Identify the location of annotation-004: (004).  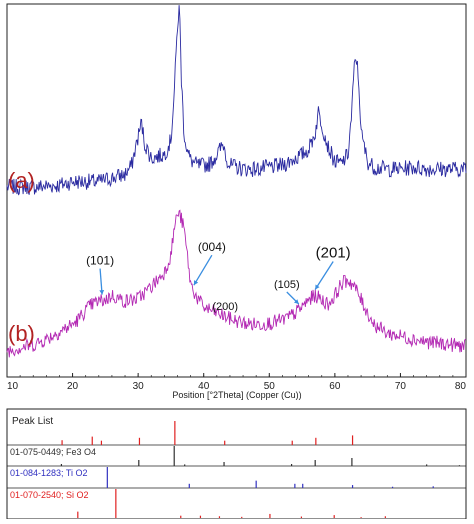
(212, 247).